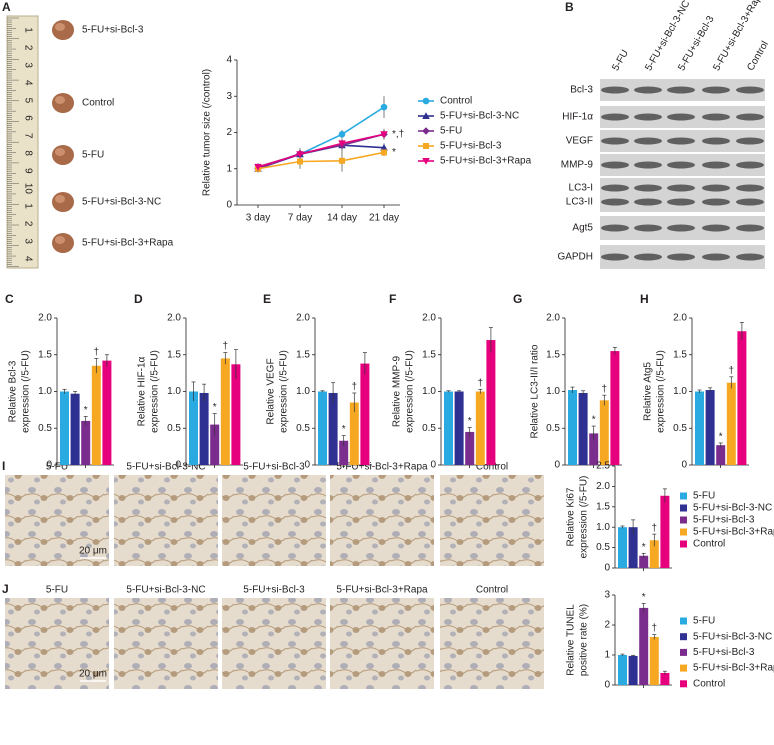  Describe the element at coordinates (274, 467) in the screenshot. I see `column-title: 5-FU+si-Bcl-3` at that location.